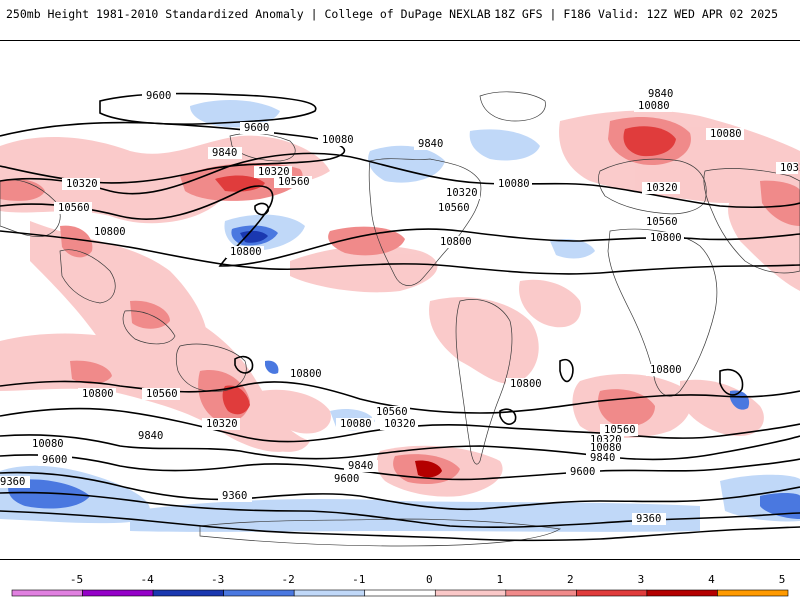 The image size is (800, 600). What do you see at coordinates (76, 579) in the screenshot?
I see `colorbar-tick-label: -5` at bounding box center [76, 579].